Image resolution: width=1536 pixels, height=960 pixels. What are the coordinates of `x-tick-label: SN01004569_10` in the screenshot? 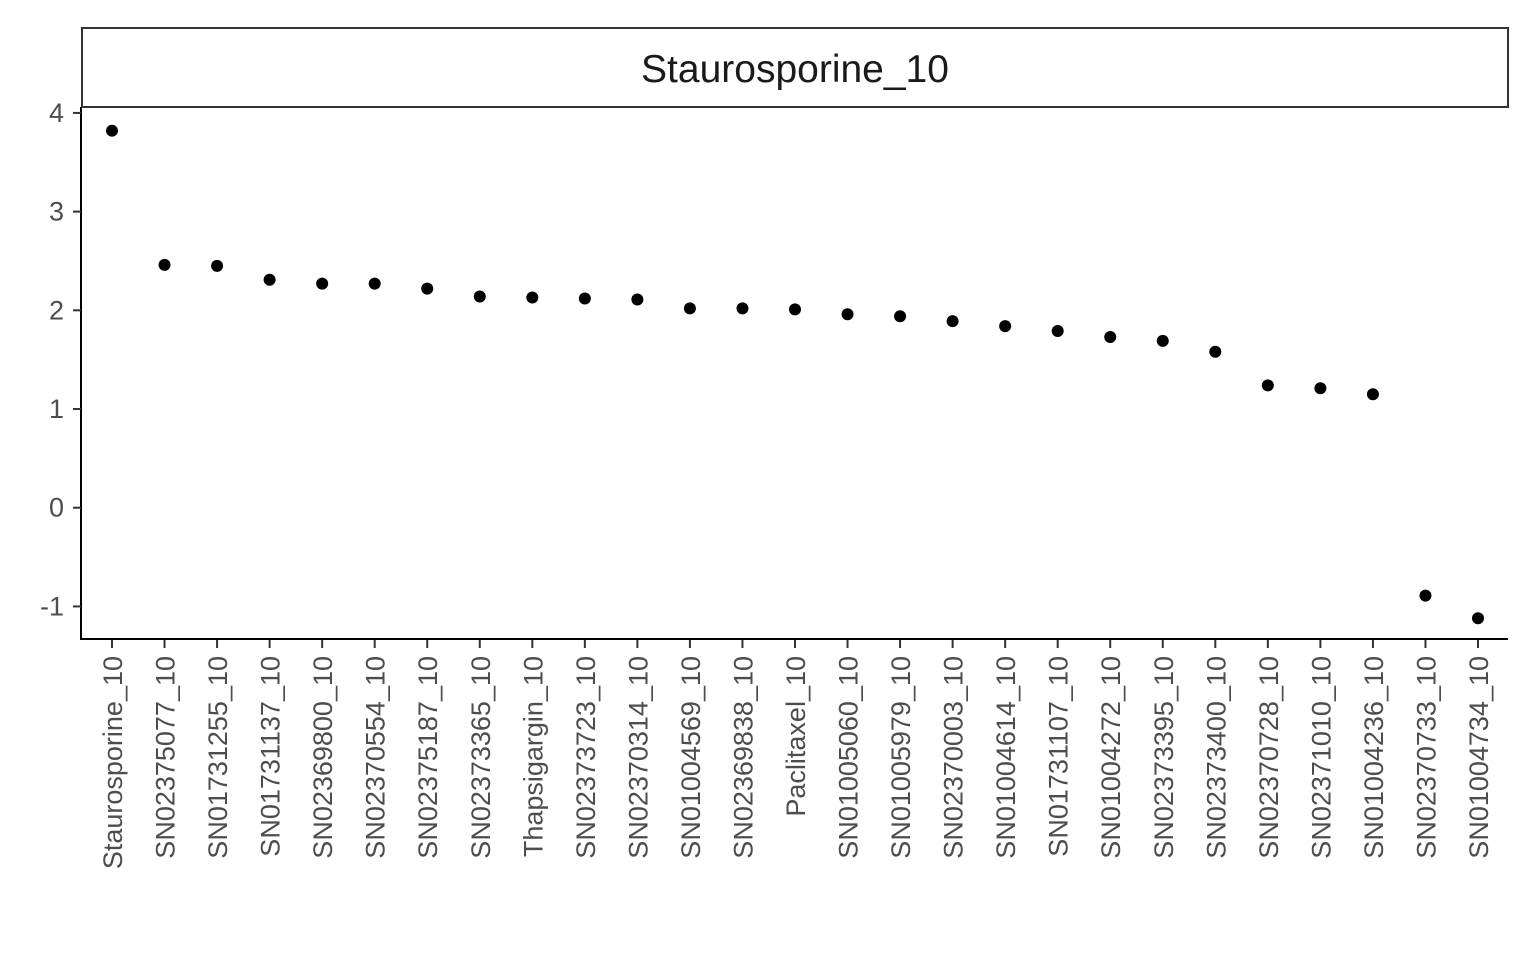 It's located at (691, 757).